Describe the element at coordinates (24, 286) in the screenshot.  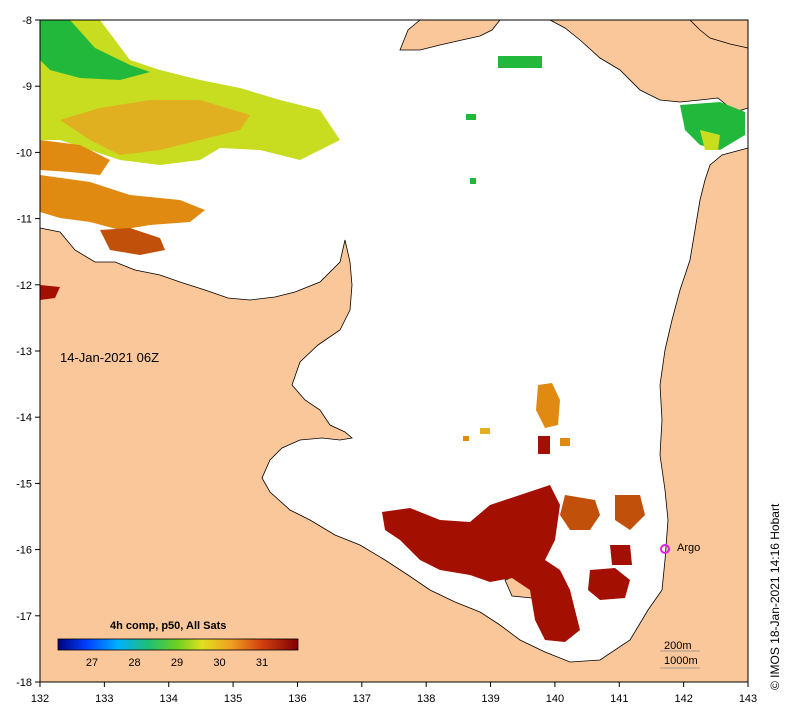
I see `y-tick-label: -12` at that location.